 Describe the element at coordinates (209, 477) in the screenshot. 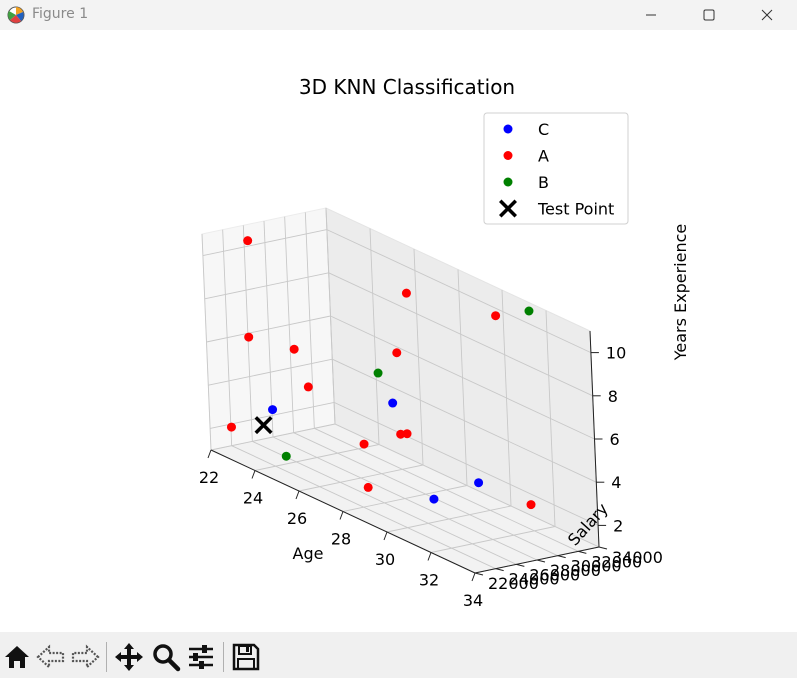

I see `x-tick-label: 22` at that location.